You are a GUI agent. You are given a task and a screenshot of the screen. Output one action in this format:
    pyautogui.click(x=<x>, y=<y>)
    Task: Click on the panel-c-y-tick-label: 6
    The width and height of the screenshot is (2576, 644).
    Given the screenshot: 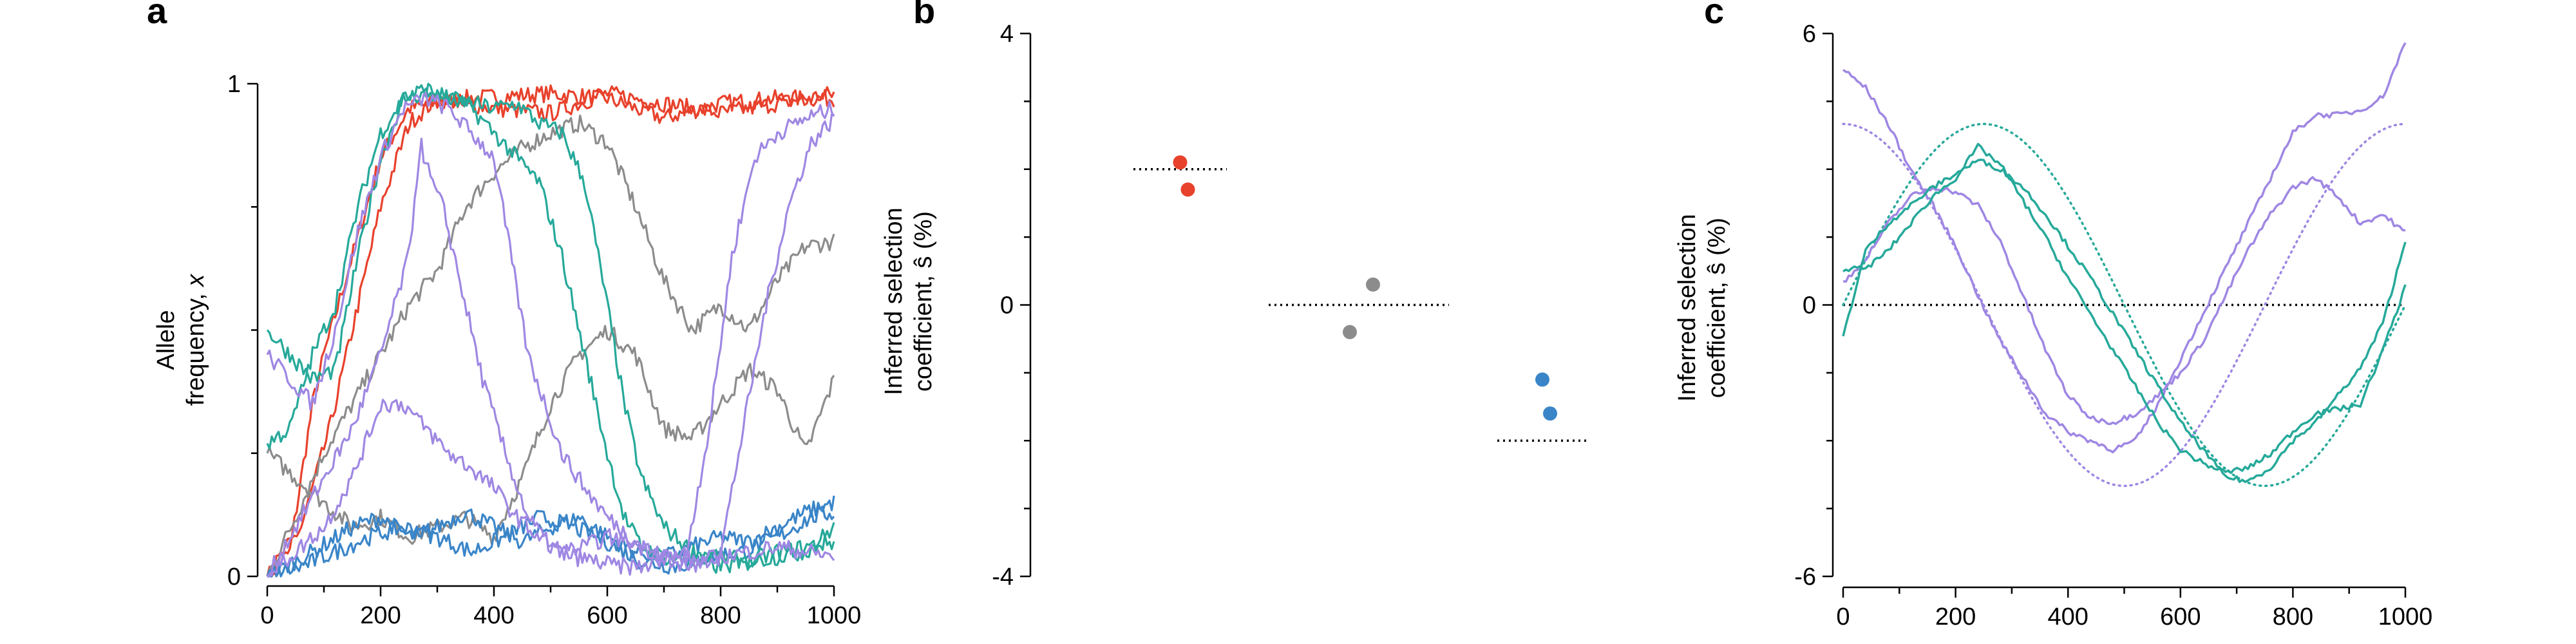 What is the action you would take?
    pyautogui.click(x=1810, y=34)
    